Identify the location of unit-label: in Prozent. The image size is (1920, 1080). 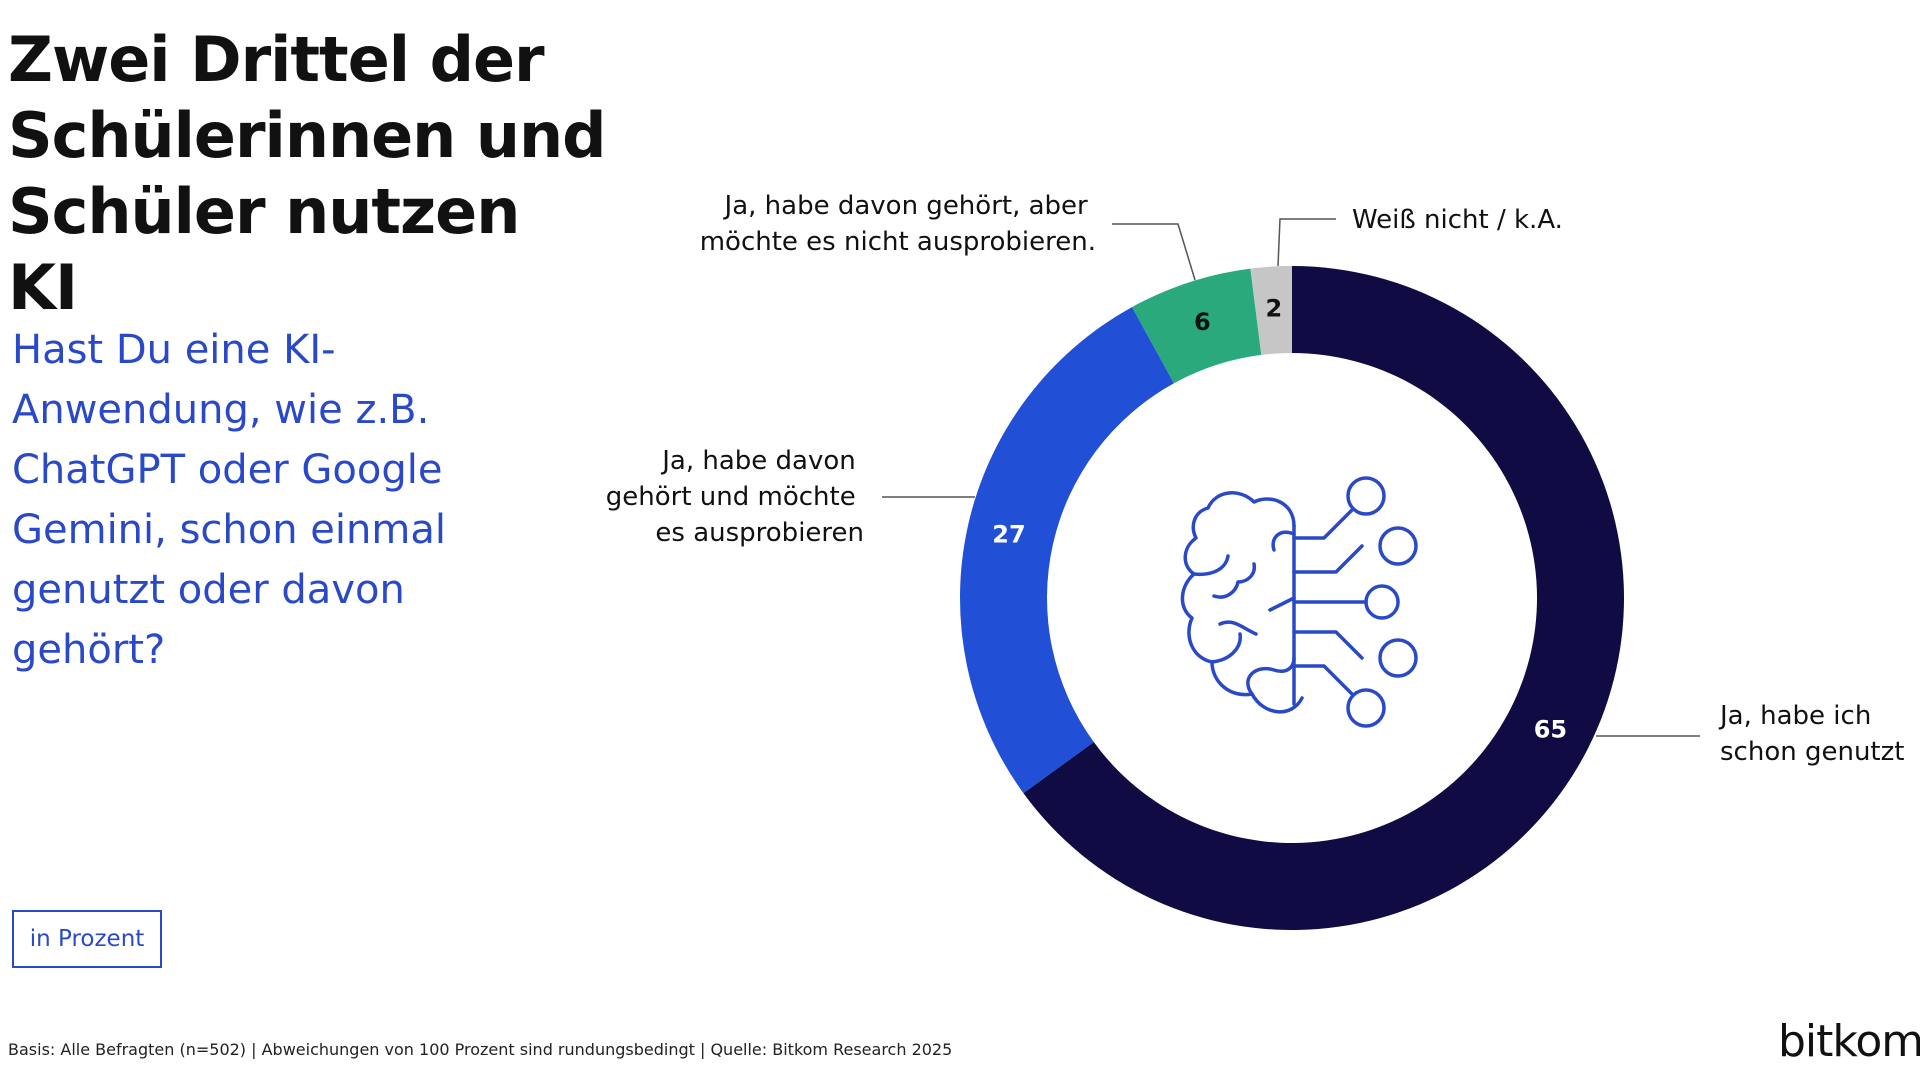
(87, 939).